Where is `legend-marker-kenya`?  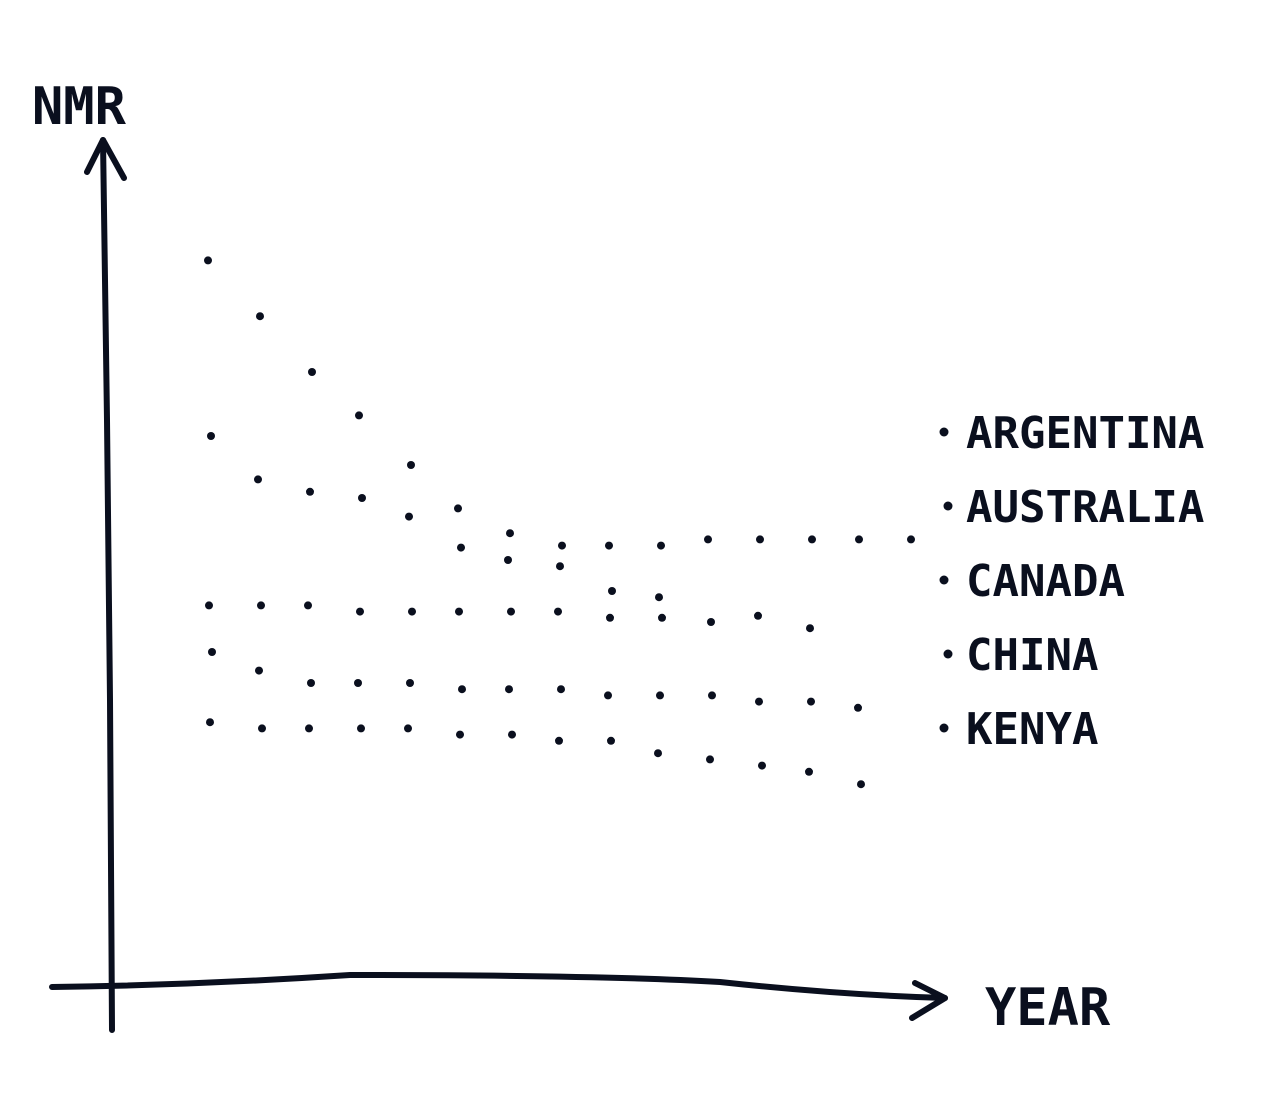
legend-marker-kenya is located at coordinates (944, 728).